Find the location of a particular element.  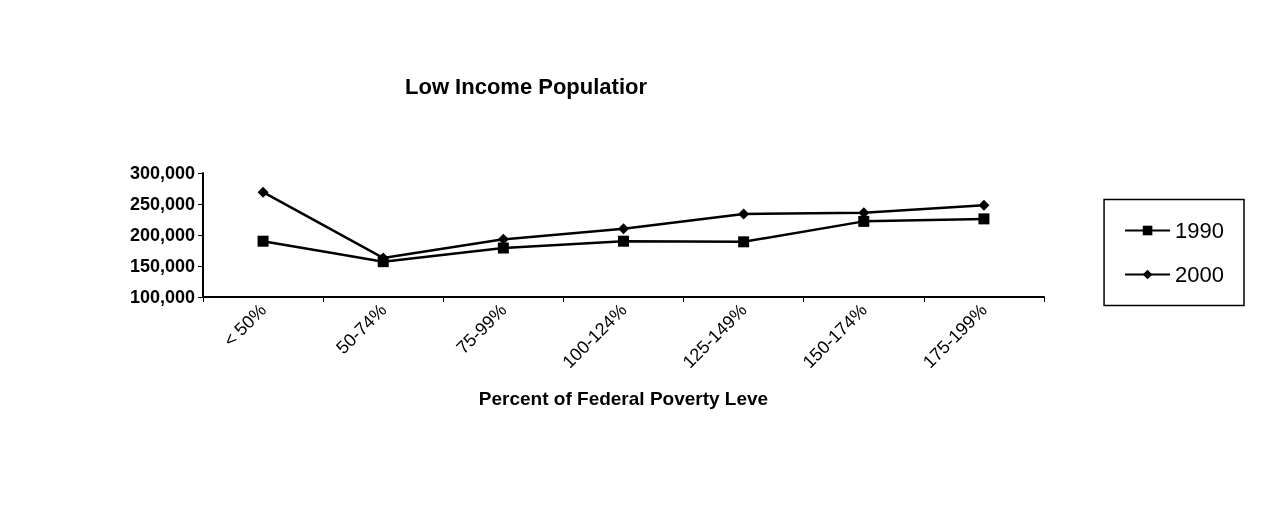

y-tick-label: 100,000 is located at coordinates (162, 297).